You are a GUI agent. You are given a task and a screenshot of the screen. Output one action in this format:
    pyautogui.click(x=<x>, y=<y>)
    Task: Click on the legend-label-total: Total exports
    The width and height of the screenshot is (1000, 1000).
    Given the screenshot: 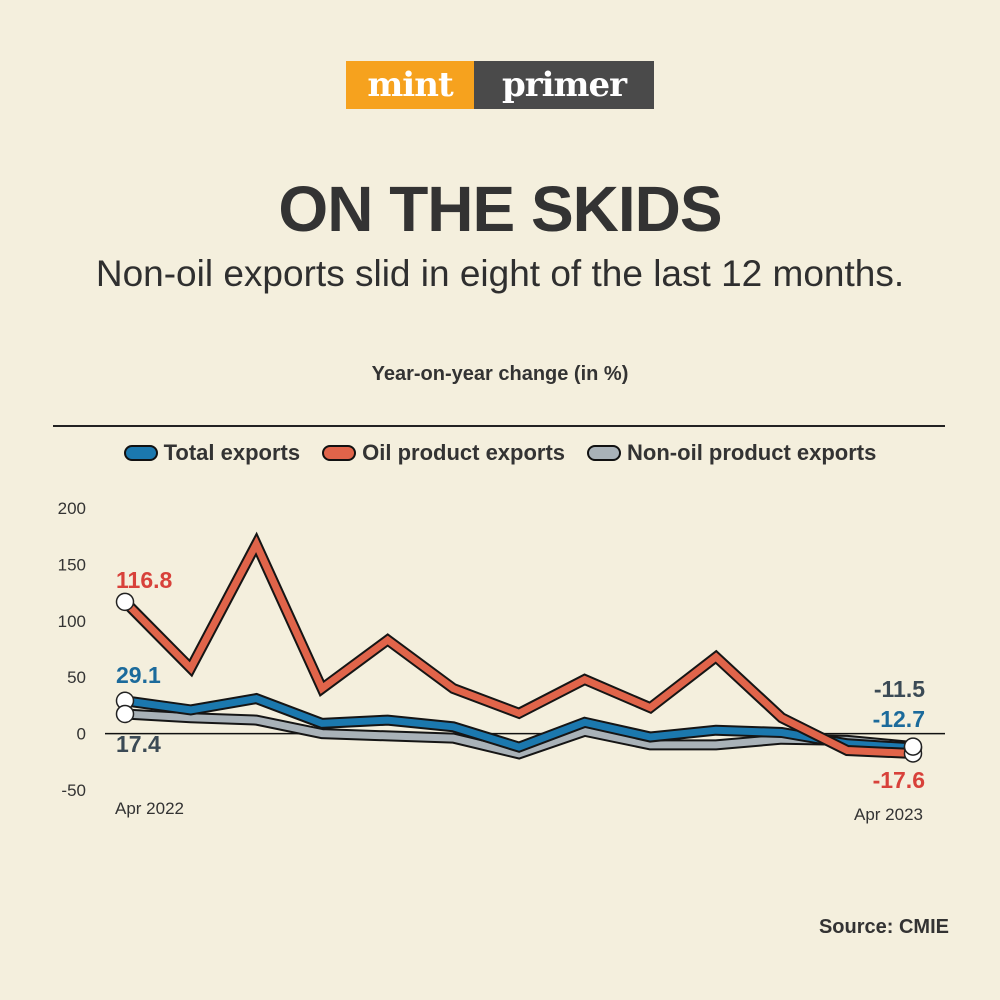 What is the action you would take?
    pyautogui.click(x=232, y=452)
    